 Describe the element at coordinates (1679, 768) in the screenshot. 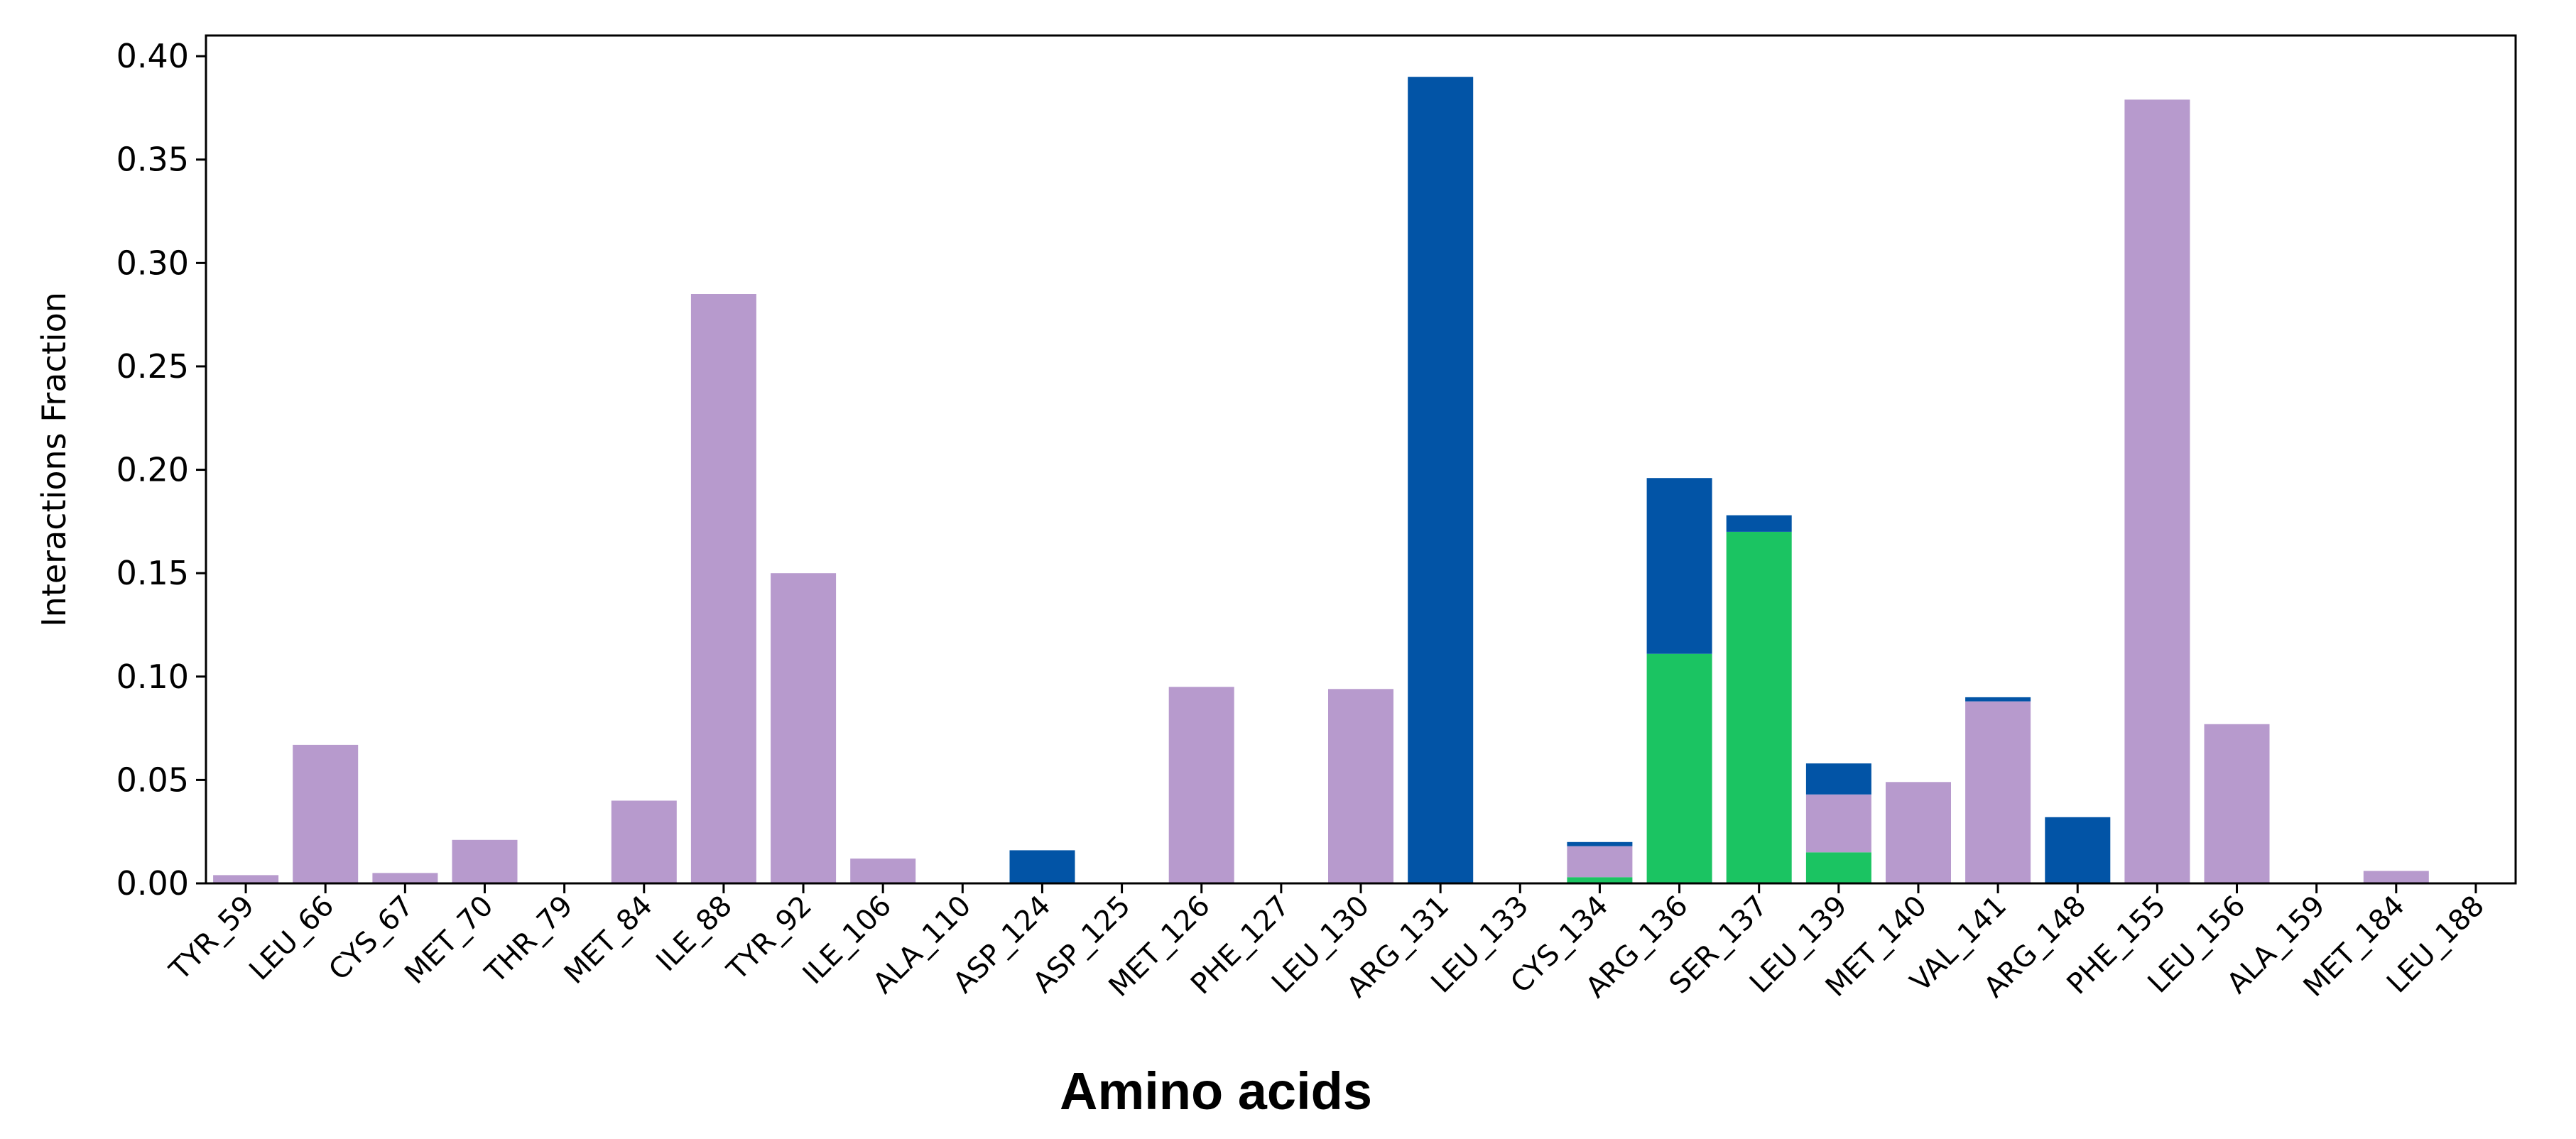

I see `bar-segment-arg-136-s1` at that location.